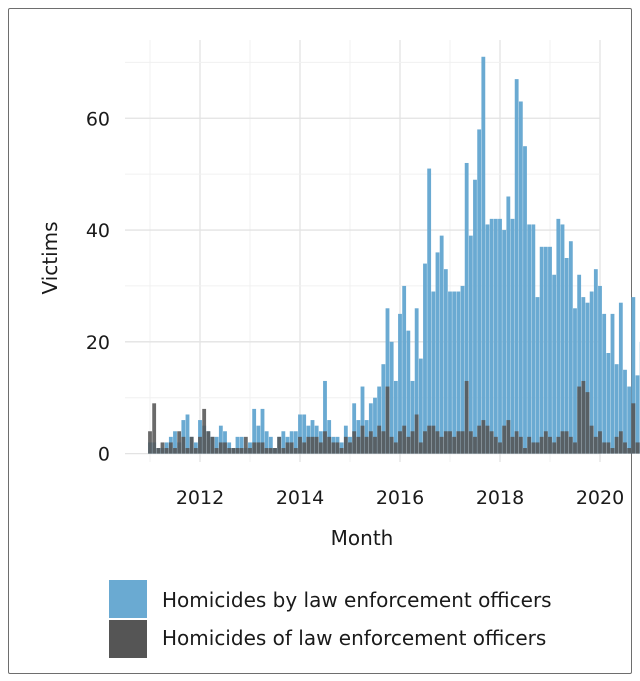  Describe the element at coordinates (98, 231) in the screenshot. I see `y-tick-label: 40` at that location.